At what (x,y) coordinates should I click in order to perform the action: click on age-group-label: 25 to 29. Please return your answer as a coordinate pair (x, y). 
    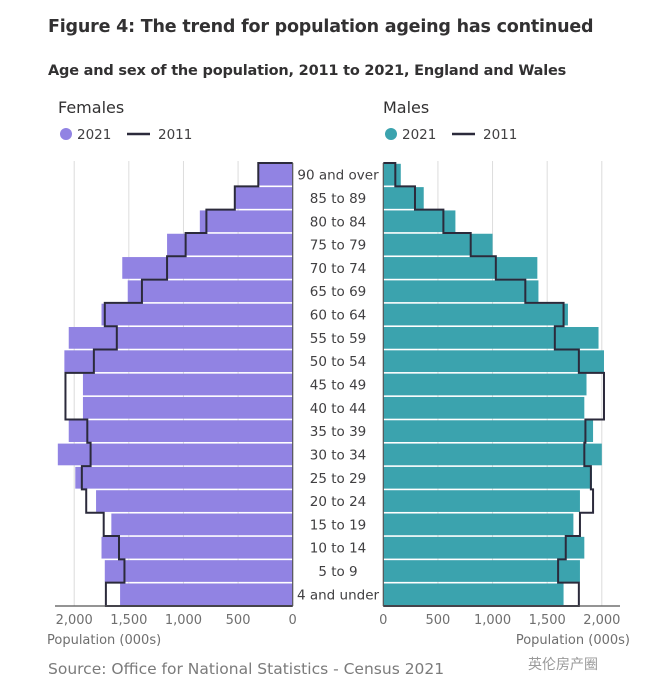
    Looking at the image, I should click on (338, 479).